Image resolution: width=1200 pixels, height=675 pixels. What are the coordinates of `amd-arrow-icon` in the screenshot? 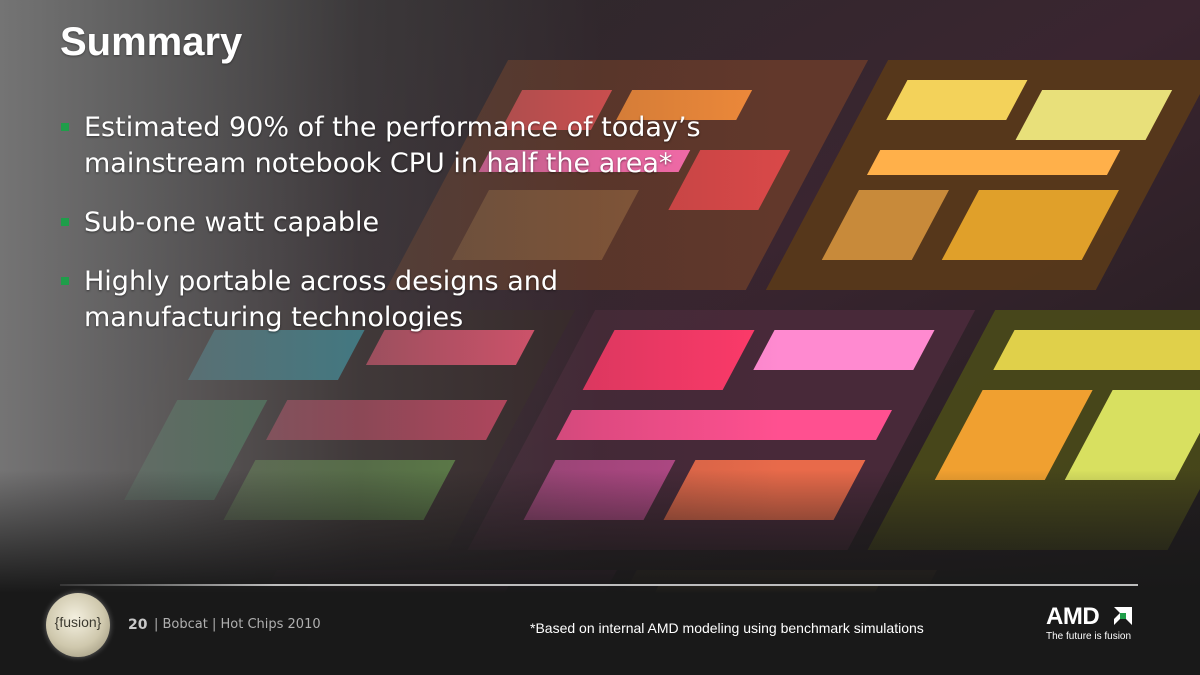 It's located at (1123, 616).